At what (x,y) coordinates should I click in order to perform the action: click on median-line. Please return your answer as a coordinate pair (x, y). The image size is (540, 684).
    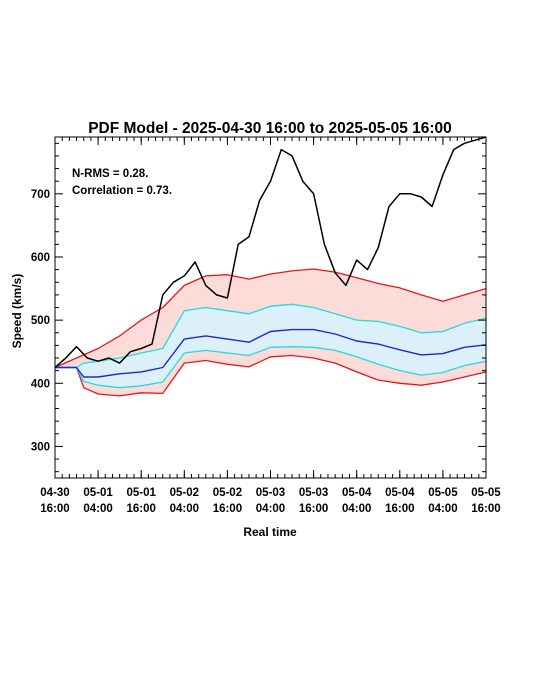
    Looking at the image, I should click on (271, 353).